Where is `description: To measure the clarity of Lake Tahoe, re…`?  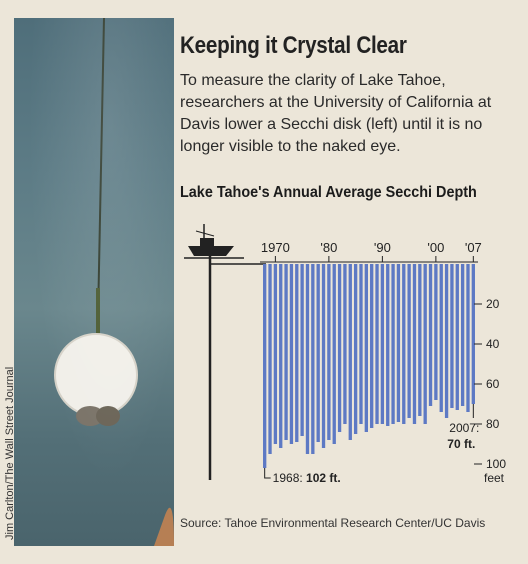 description: To measure the clarity of Lake Tahoe, re… is located at coordinates (336, 113).